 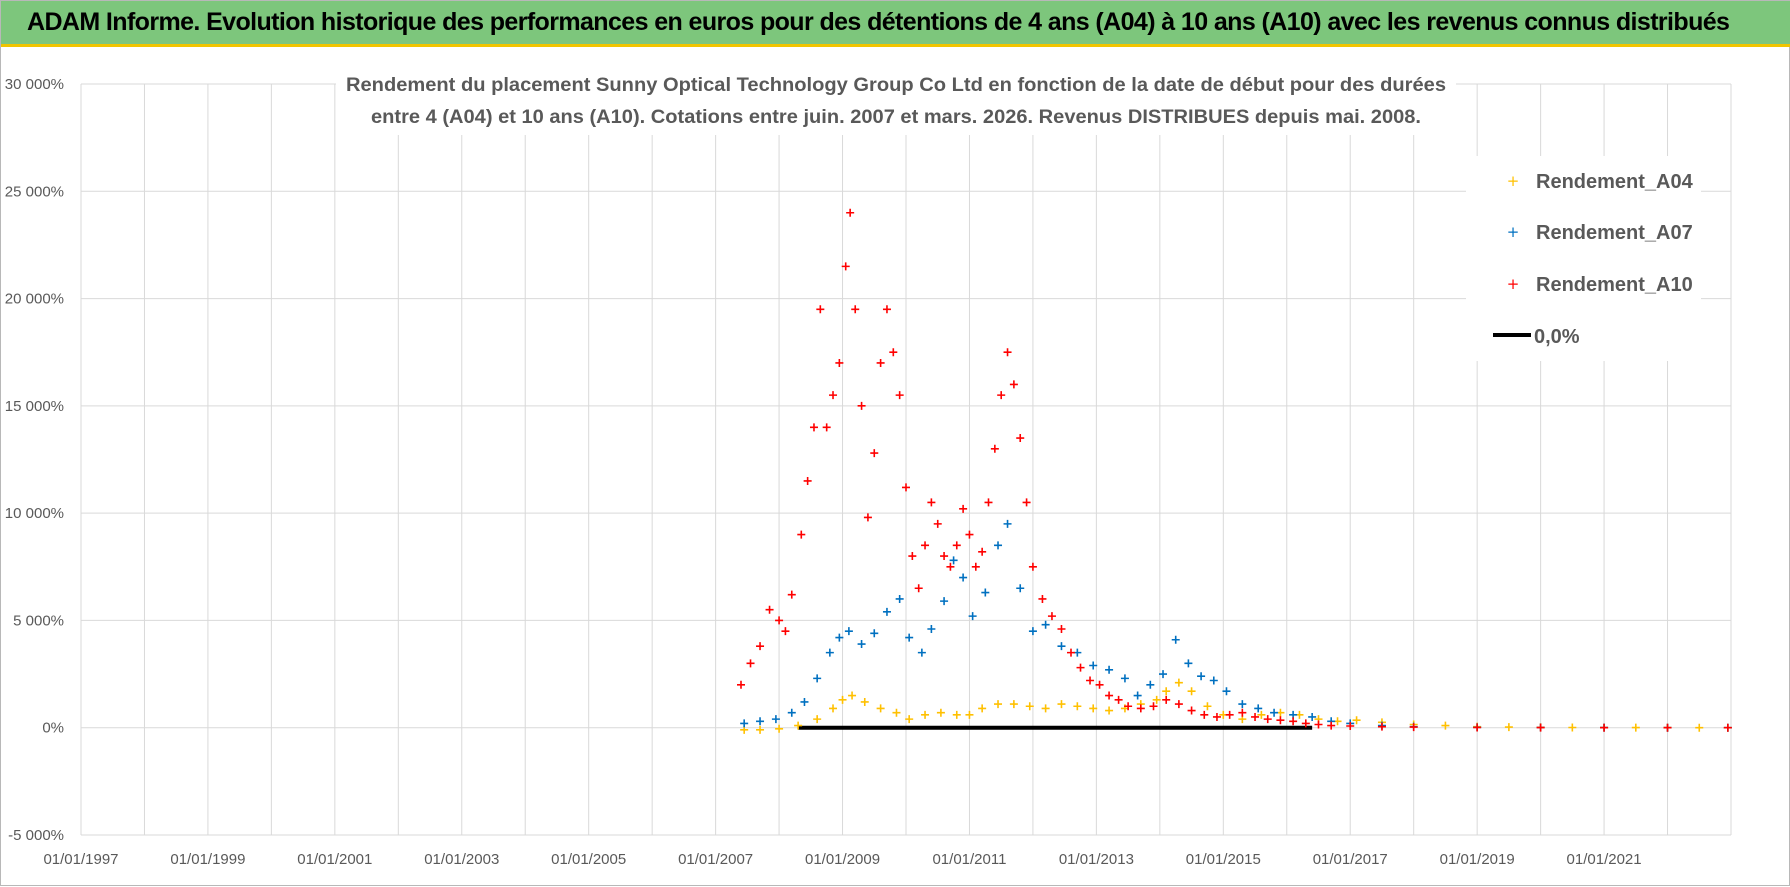 I want to click on series-rendement-a04, so click(x=1236, y=706).